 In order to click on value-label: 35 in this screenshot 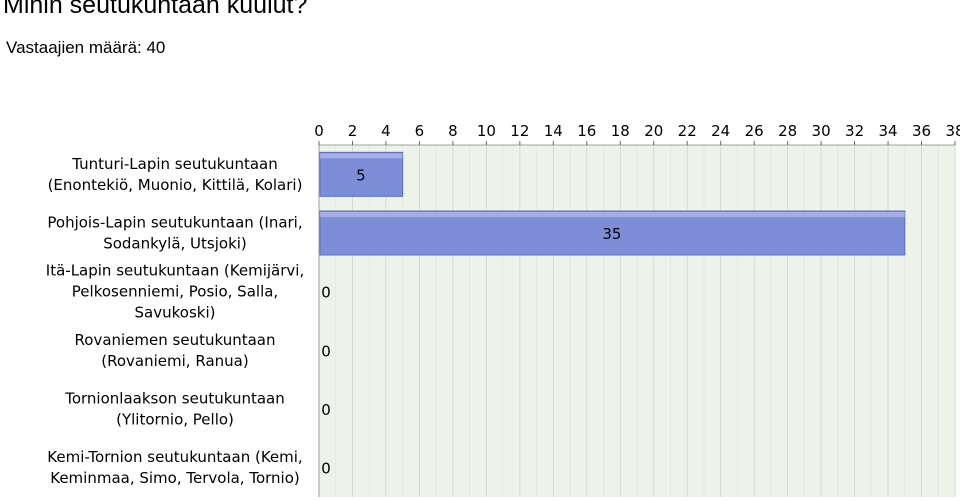, I will do `click(611, 234)`.